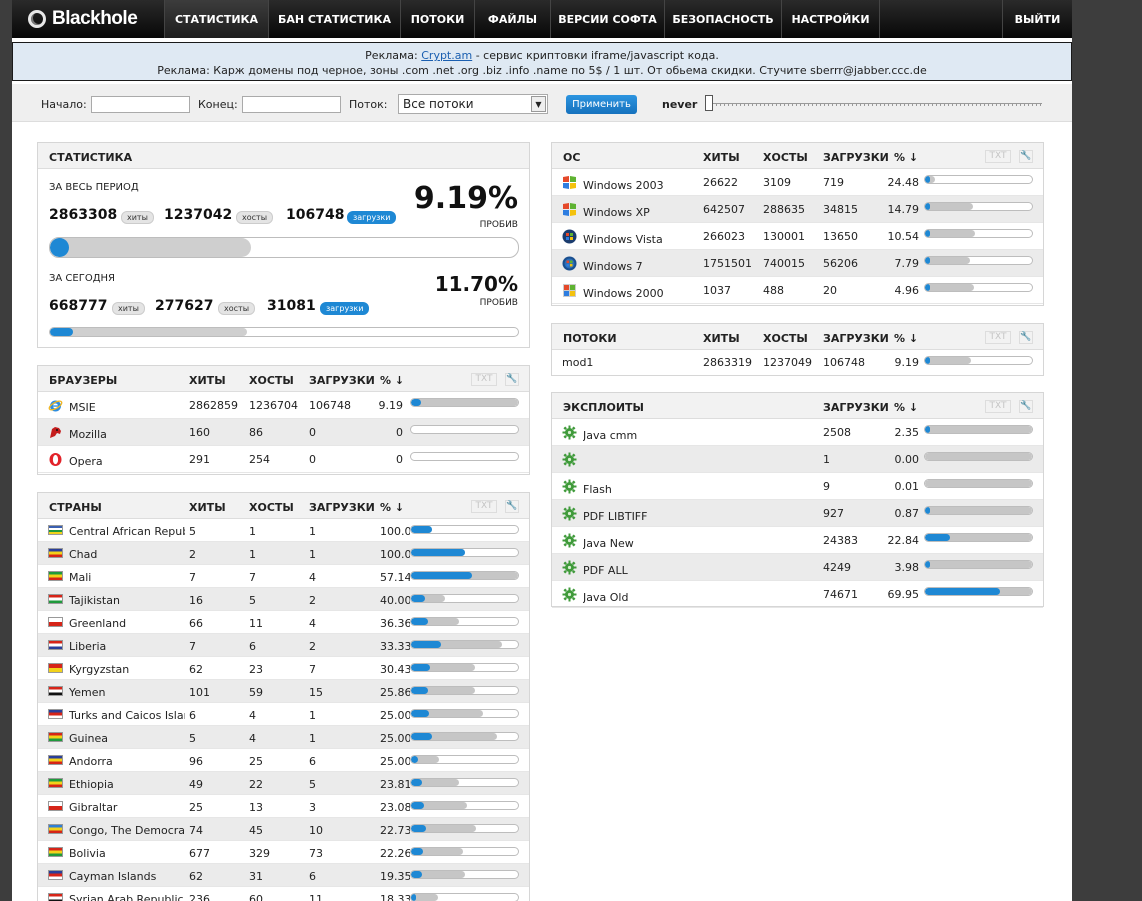  What do you see at coordinates (399, 432) in the screenshot?
I see `percent-value: 0` at bounding box center [399, 432].